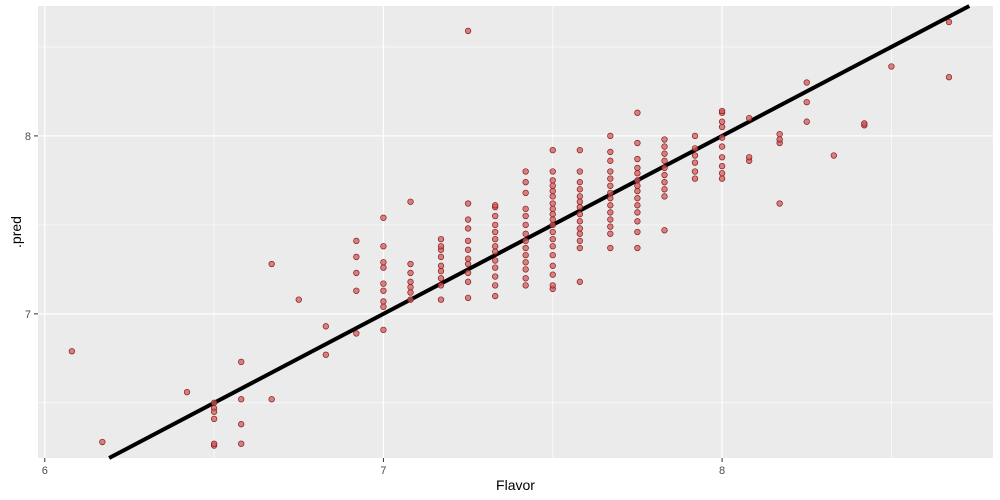 This screenshot has height=500, width=1000. What do you see at coordinates (515, 485) in the screenshot?
I see `x-axis-title: Flavor` at bounding box center [515, 485].